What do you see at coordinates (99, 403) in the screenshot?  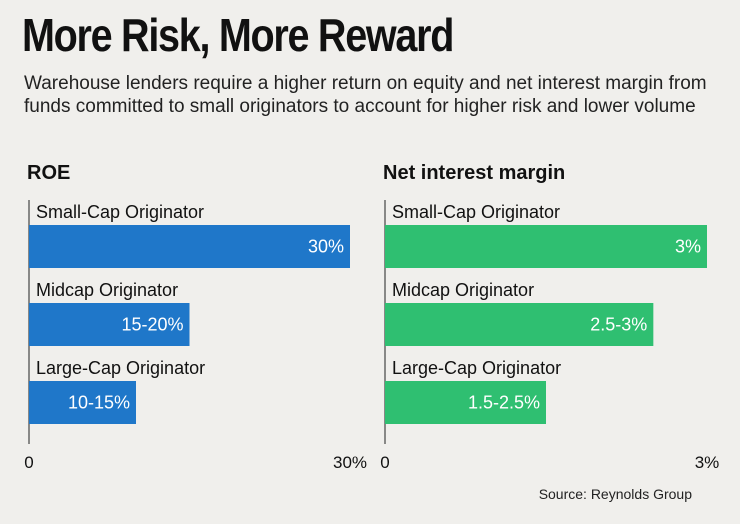 I see `roe-value-label-3: 10-15%` at bounding box center [99, 403].